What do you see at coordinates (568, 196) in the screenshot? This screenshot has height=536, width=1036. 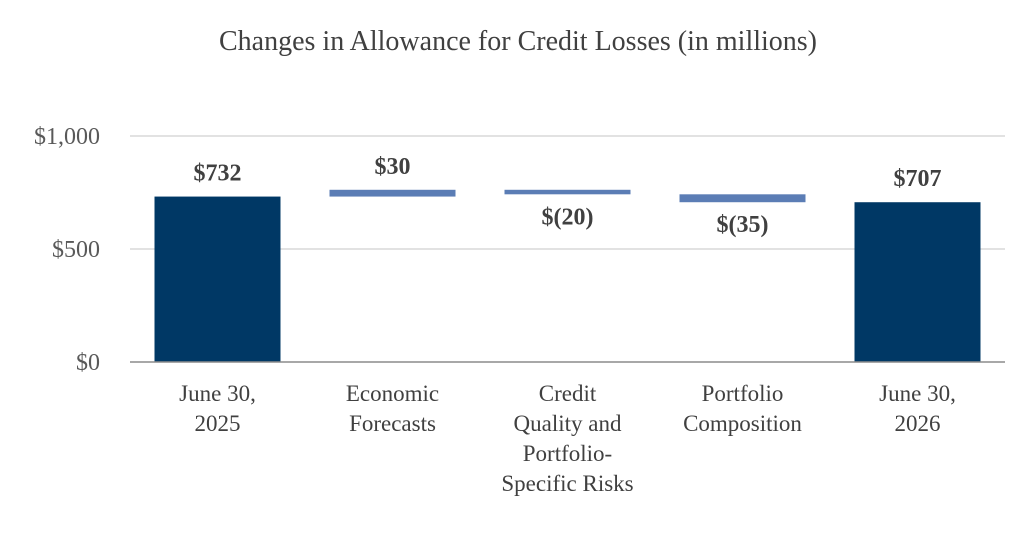 I see `data-labels: $732 $30 $(20) $(35) $707` at bounding box center [568, 196].